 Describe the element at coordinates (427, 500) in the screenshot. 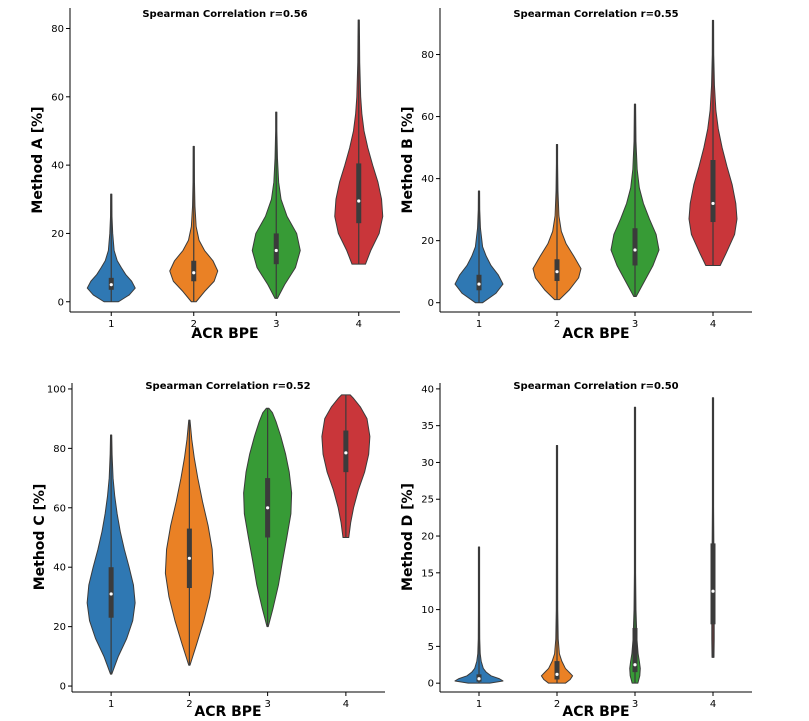

I see `y-tick-label: 25` at that location.